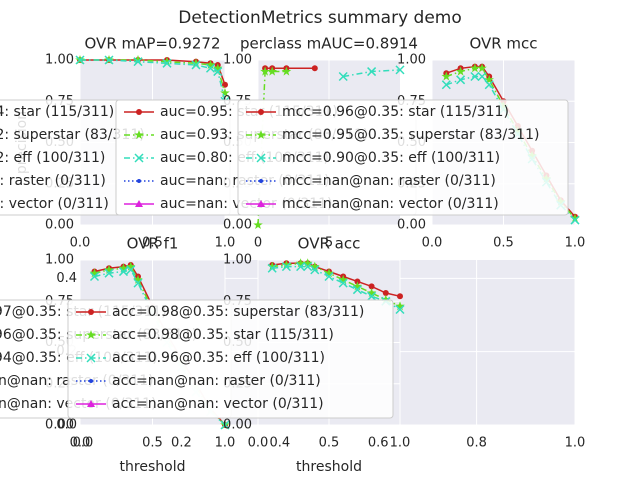  What do you see at coordinates (223, 335) in the screenshot?
I see `legend-label: acc=0.98@0.35: star (115/311)` at bounding box center [223, 335].